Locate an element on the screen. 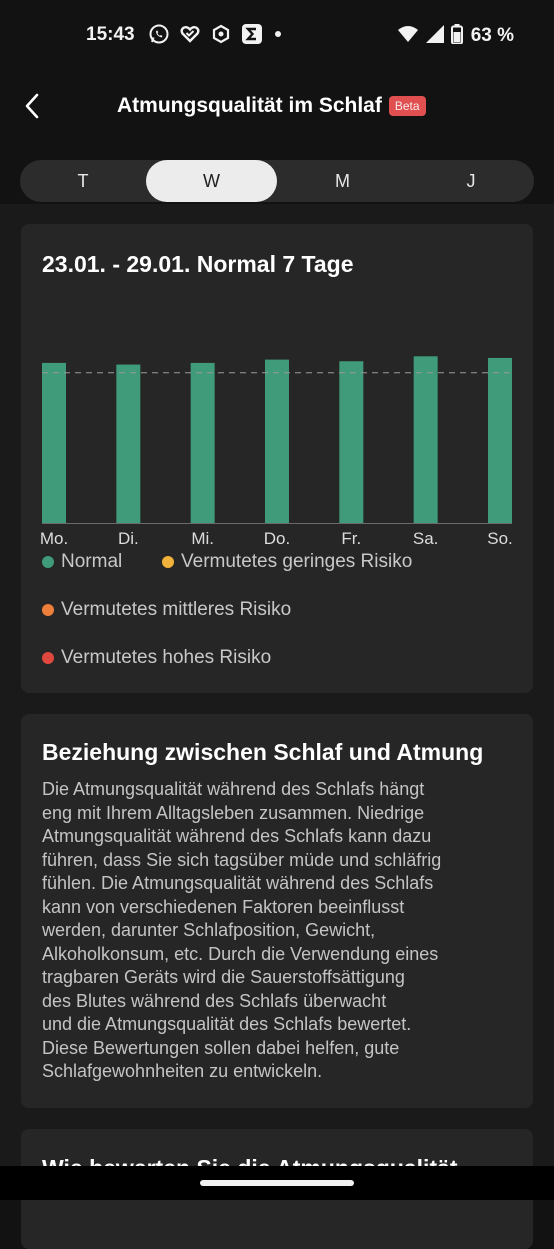  chart-x-label: So. is located at coordinates (500, 538).